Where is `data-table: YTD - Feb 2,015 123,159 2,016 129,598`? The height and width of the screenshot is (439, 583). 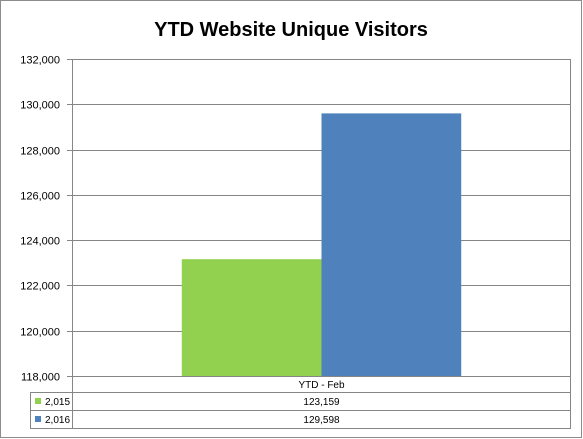 data-table: YTD - Feb 2,015 123,159 2,016 129,598 is located at coordinates (300, 402).